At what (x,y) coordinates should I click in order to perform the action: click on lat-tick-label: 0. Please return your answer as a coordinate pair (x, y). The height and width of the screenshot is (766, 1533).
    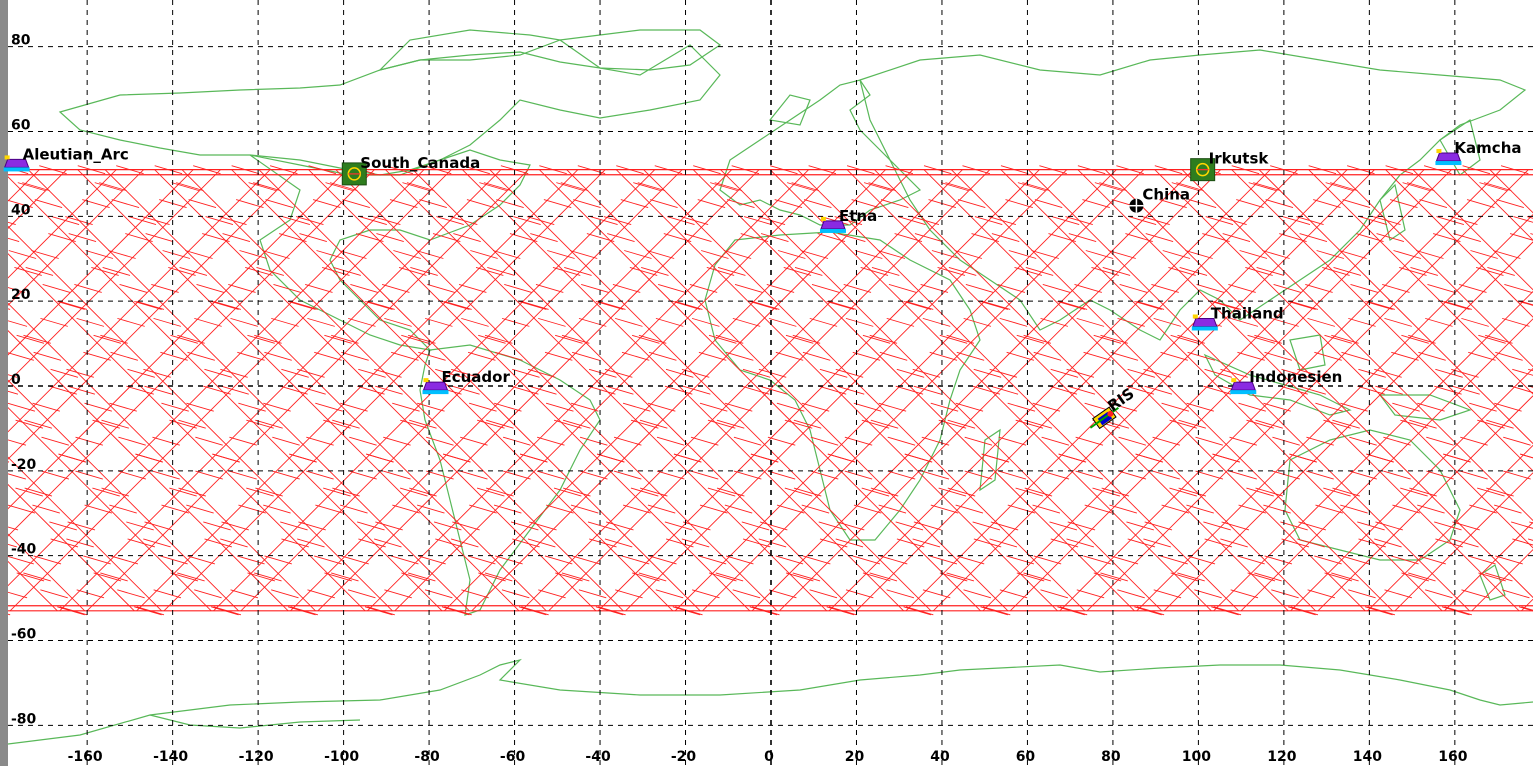
    Looking at the image, I should click on (16, 380).